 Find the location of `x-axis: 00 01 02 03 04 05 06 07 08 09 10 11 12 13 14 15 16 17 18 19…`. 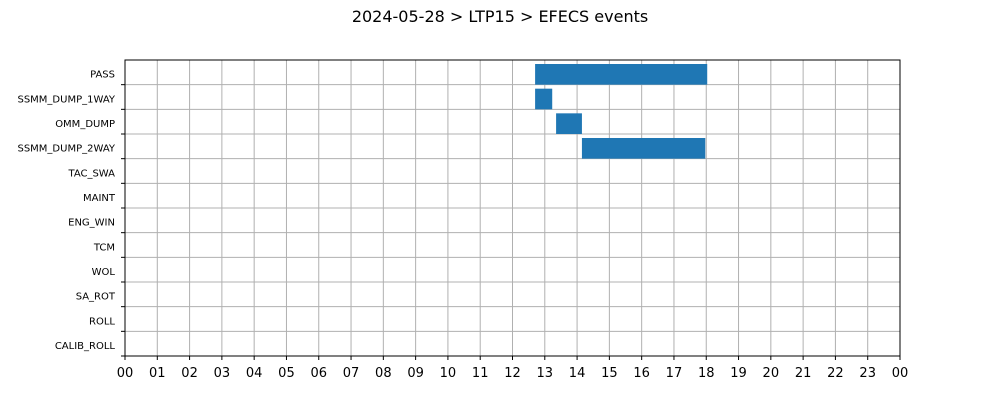

x-axis: 00 01 02 03 04 05 06 07 08 09 10 11 12 13 14 15 16 17 18 19… is located at coordinates (513, 368).